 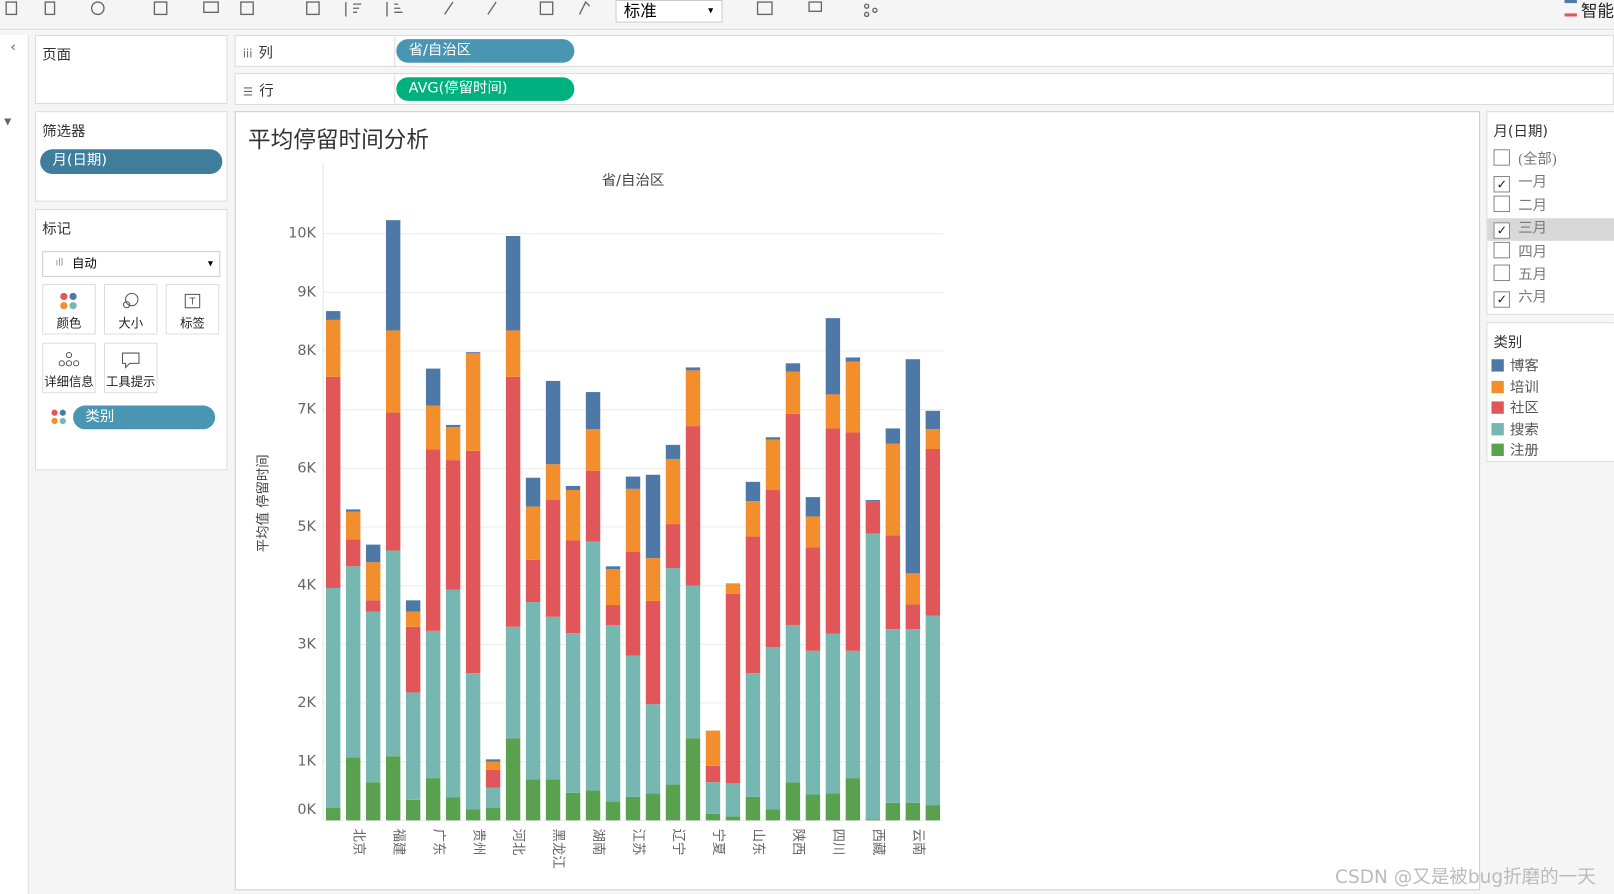 What do you see at coordinates (1589, 10) in the screenshot?
I see `smart-button: 智能` at bounding box center [1589, 10].